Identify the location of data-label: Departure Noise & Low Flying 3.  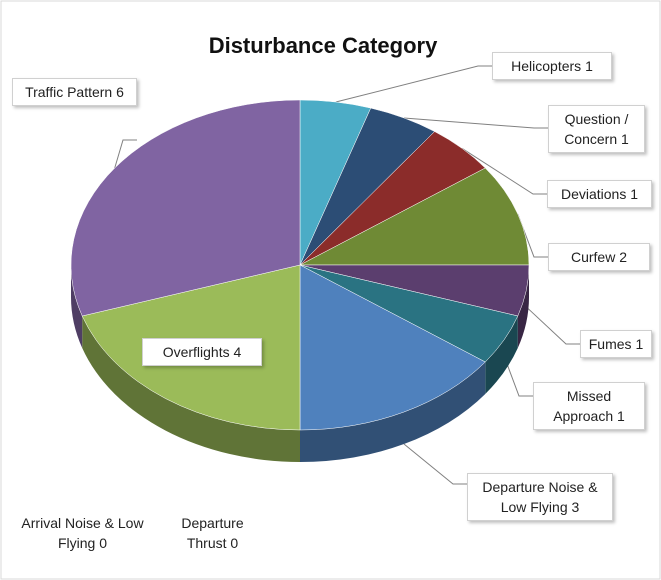
(540, 497).